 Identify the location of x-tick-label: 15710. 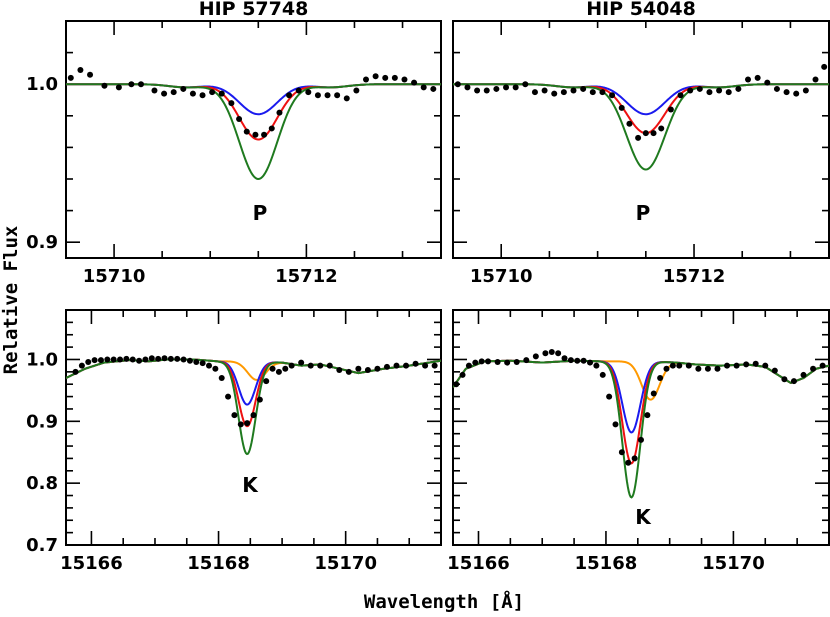
(114, 276).